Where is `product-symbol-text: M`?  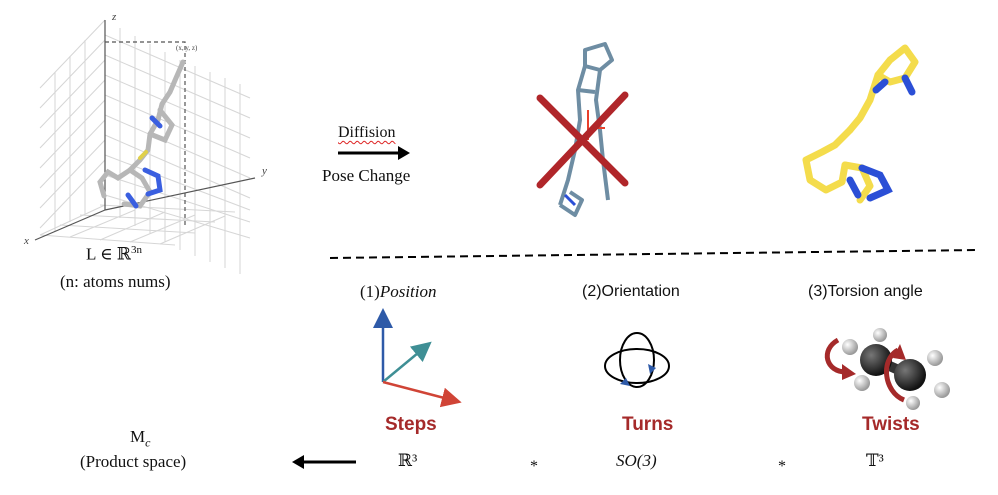
product-symbol-text: M is located at coordinates (138, 436).